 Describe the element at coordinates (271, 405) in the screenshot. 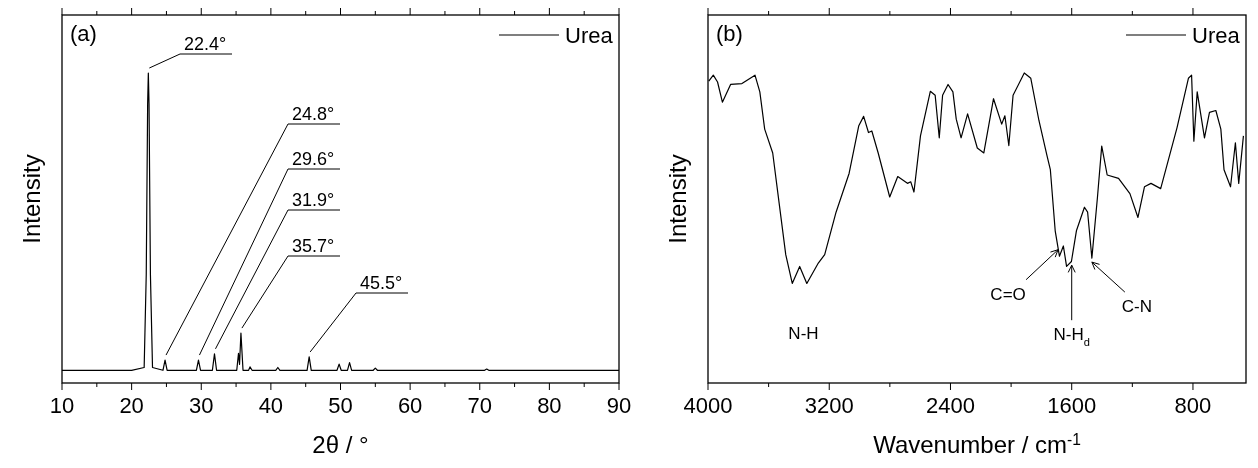

I see `x-tick-label: 40` at that location.